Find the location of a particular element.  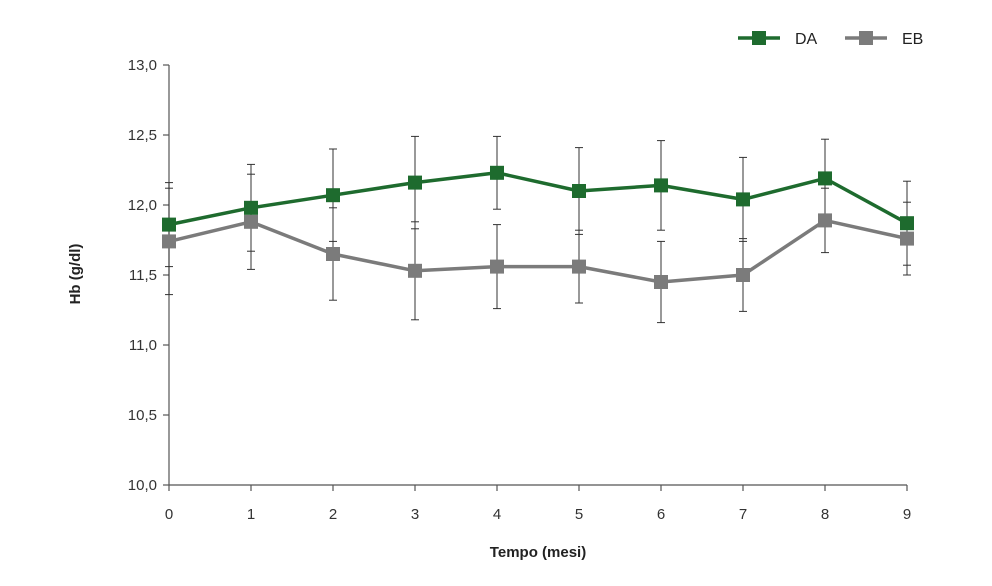

x-tick-label: 5 is located at coordinates (579, 514).